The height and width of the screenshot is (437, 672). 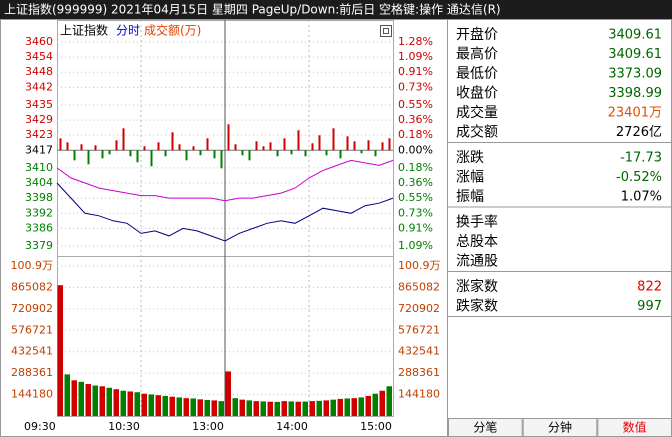 I want to click on quote-label: 涨幅, so click(x=470, y=178).